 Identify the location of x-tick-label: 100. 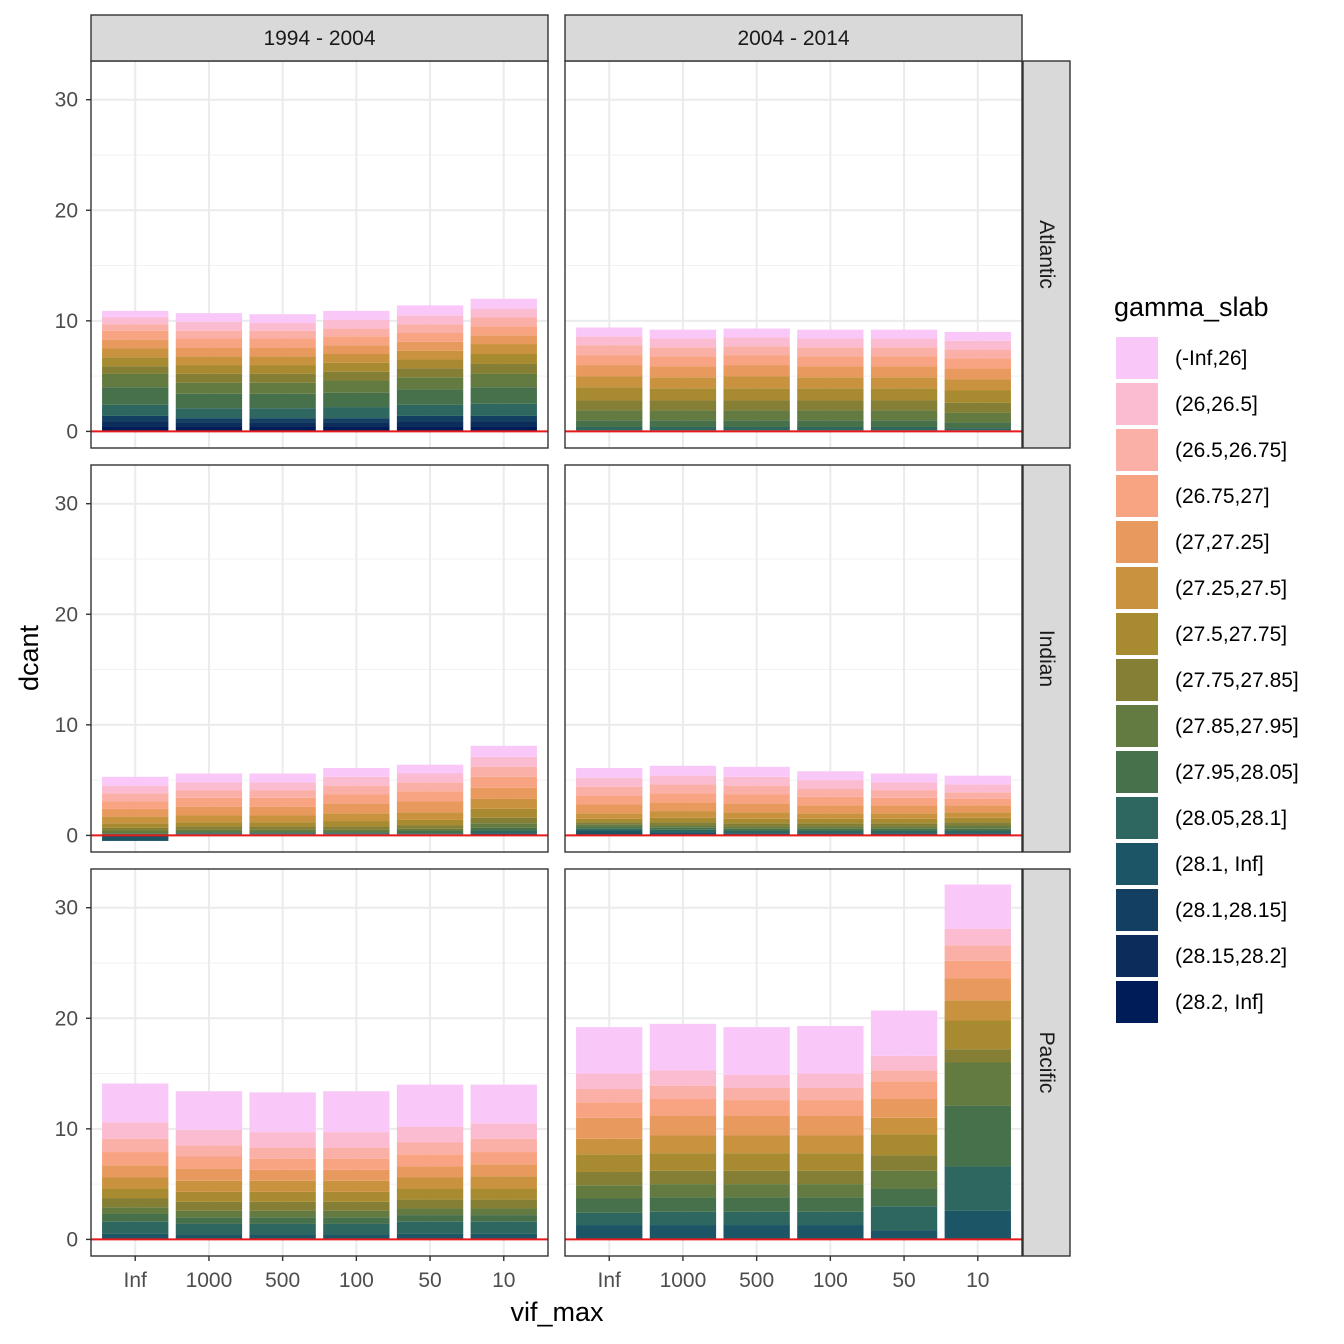
(356, 1280).